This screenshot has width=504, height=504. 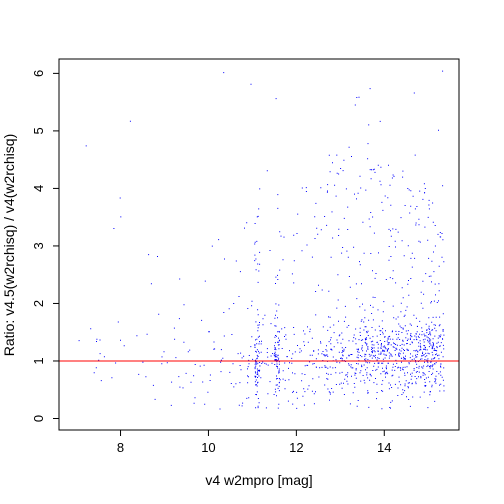 I want to click on x-axis: 8 10 12 14, so click(x=254, y=442).